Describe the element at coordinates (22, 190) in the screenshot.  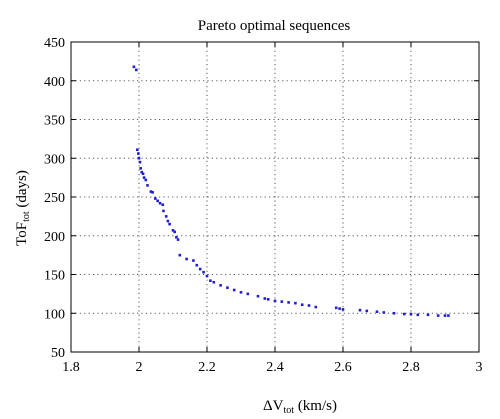
I see `y-axis-label-unit: (days)` at that location.